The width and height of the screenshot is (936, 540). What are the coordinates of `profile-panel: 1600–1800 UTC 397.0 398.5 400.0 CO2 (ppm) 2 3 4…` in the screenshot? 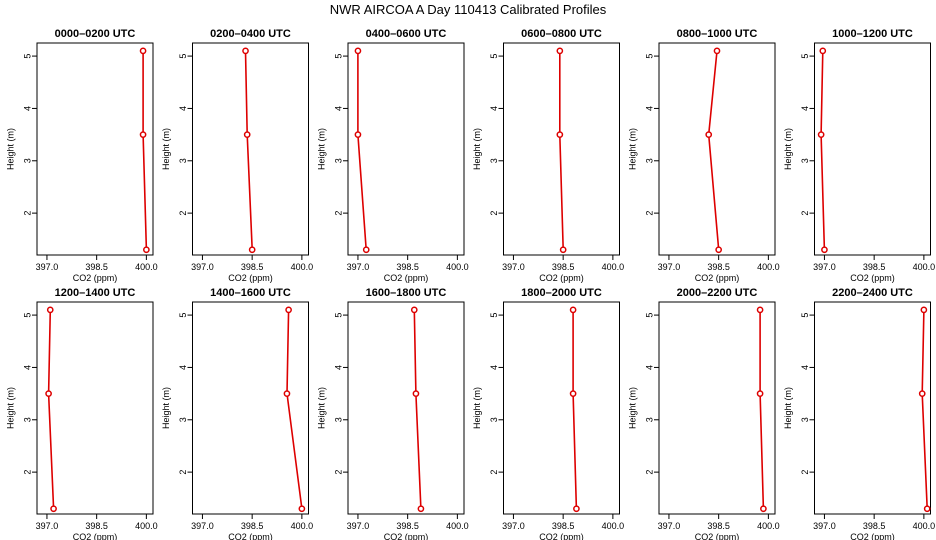 It's located at (392, 413).